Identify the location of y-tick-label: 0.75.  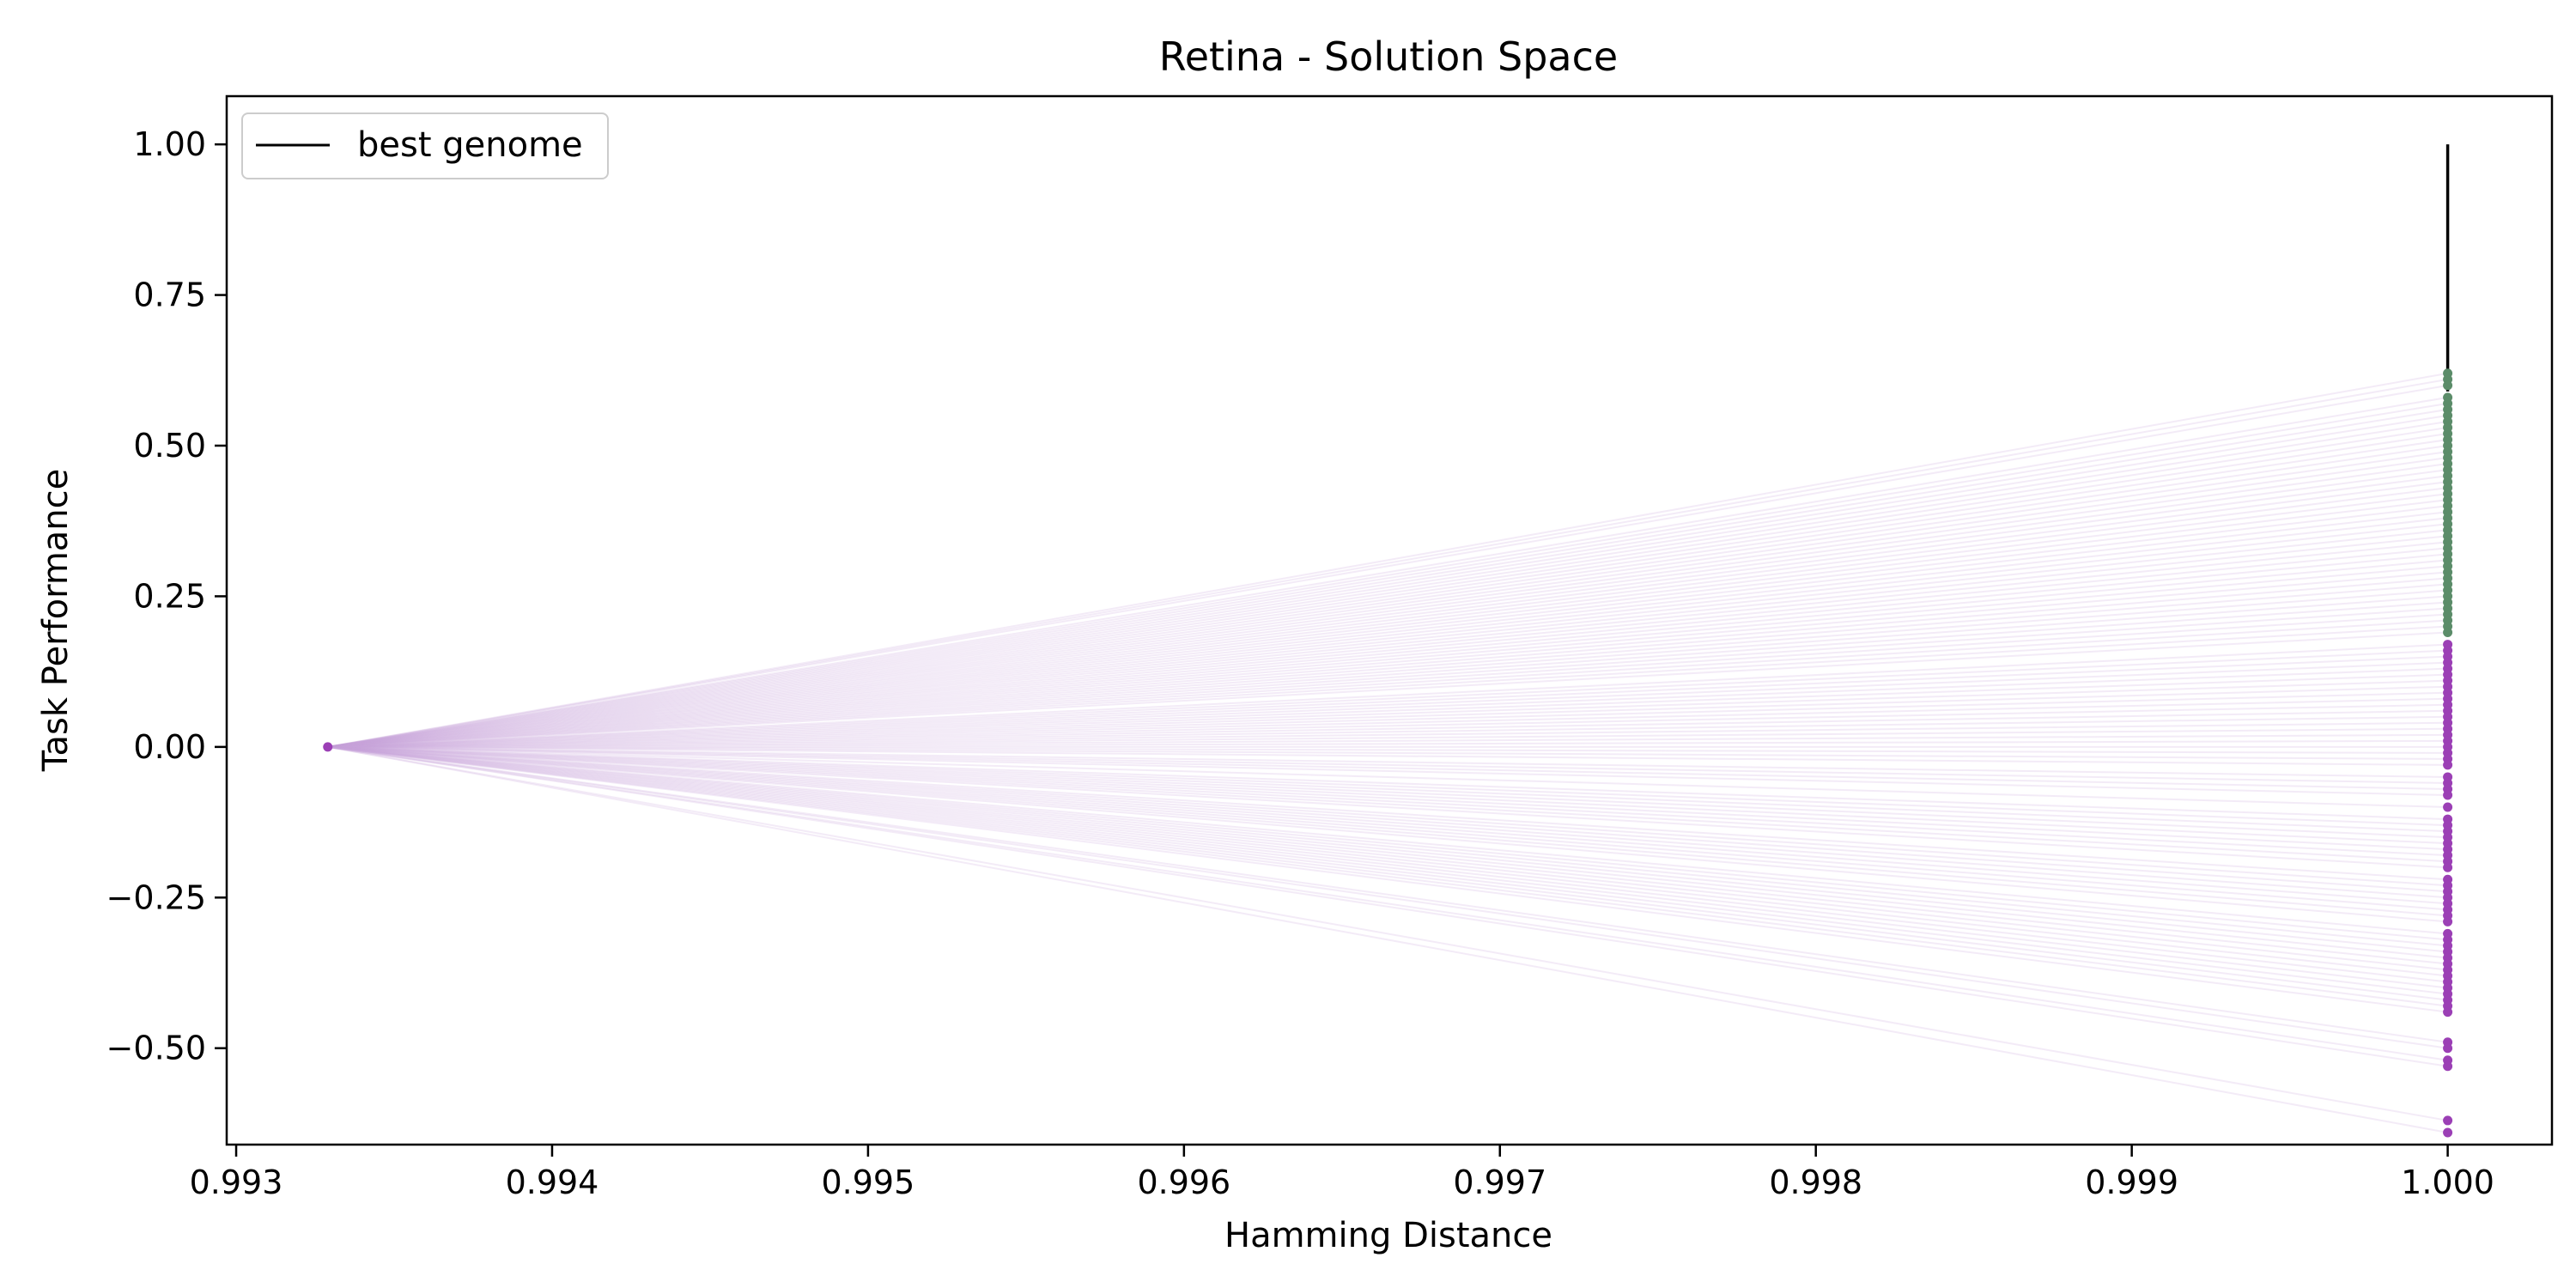
(170, 295).